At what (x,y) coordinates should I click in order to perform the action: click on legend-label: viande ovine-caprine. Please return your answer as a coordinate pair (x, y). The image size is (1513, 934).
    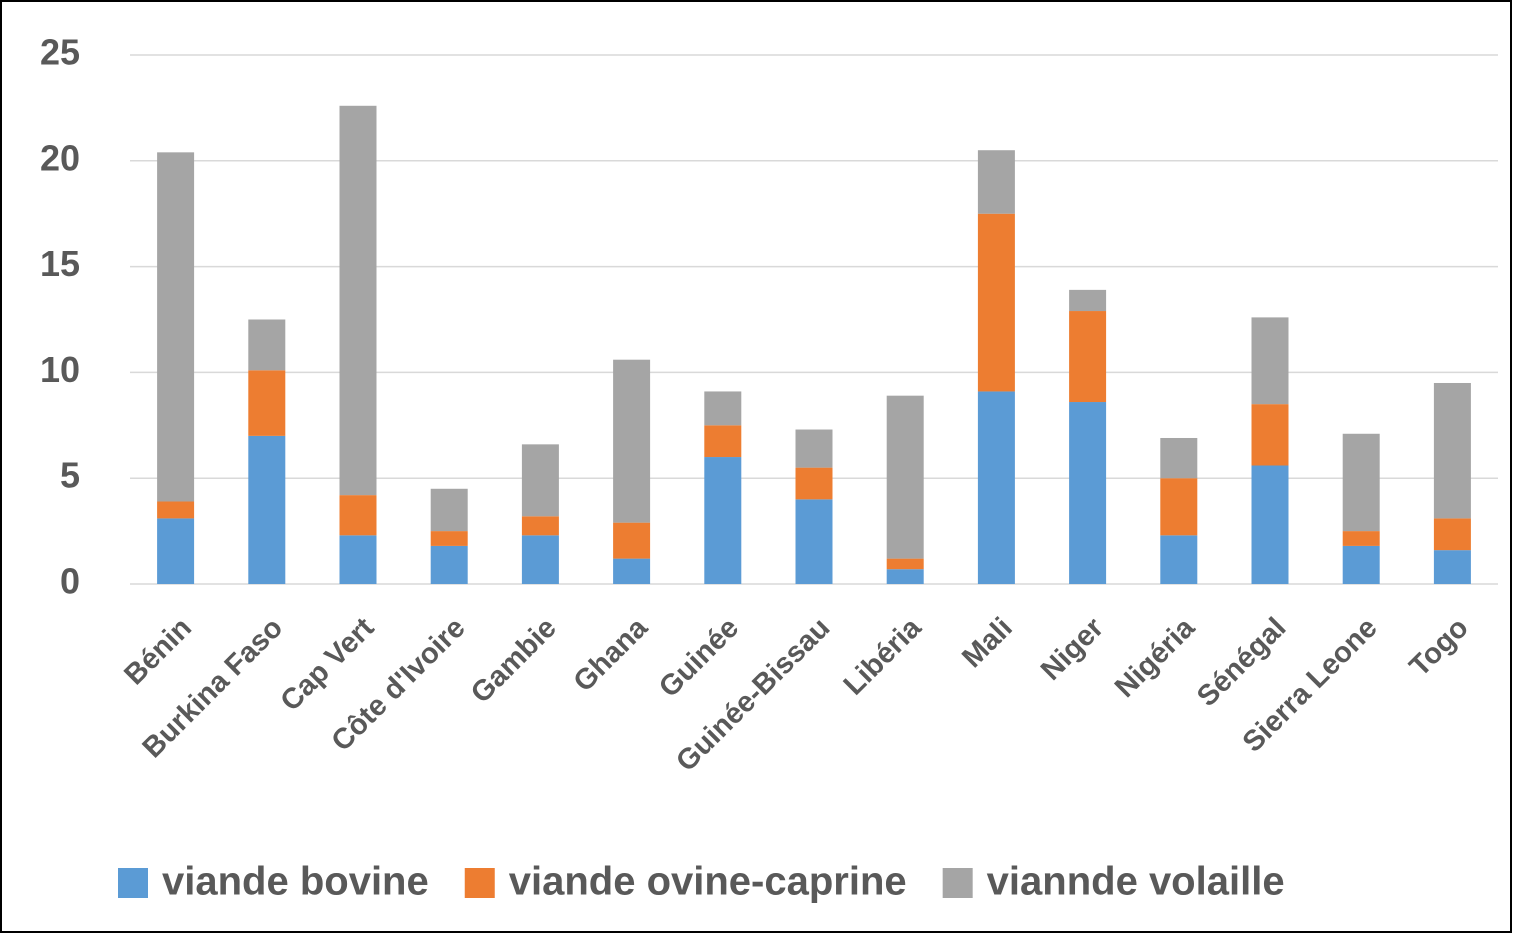
    Looking at the image, I should click on (708, 882).